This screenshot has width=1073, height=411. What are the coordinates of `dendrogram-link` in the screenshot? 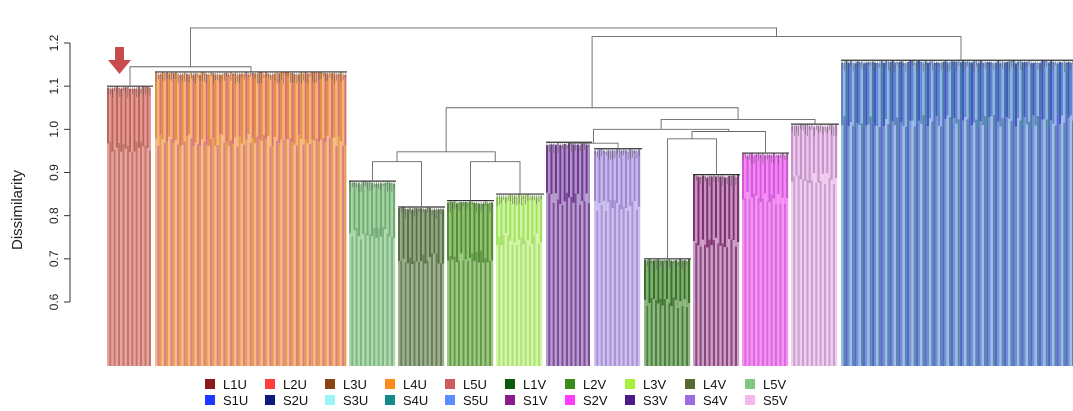 It's located at (446, 156).